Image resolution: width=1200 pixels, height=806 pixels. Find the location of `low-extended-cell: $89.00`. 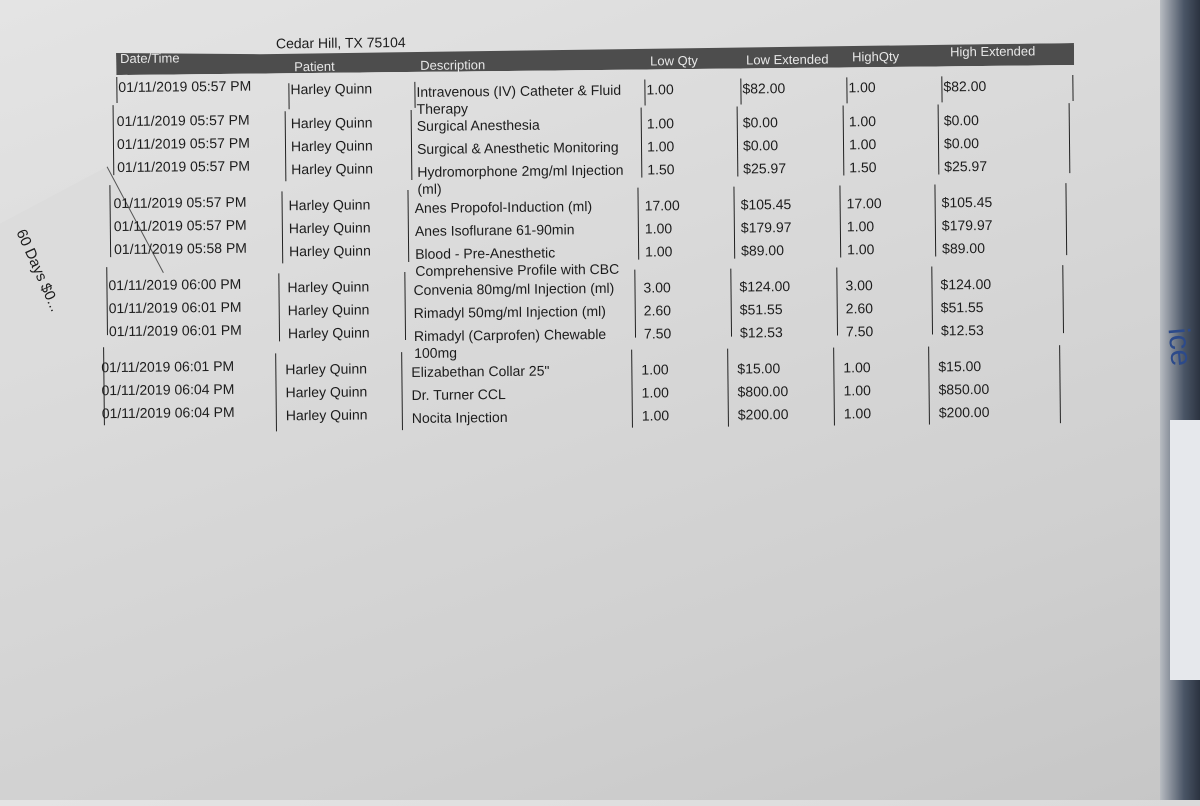

low-extended-cell: $89.00 is located at coordinates (763, 250).